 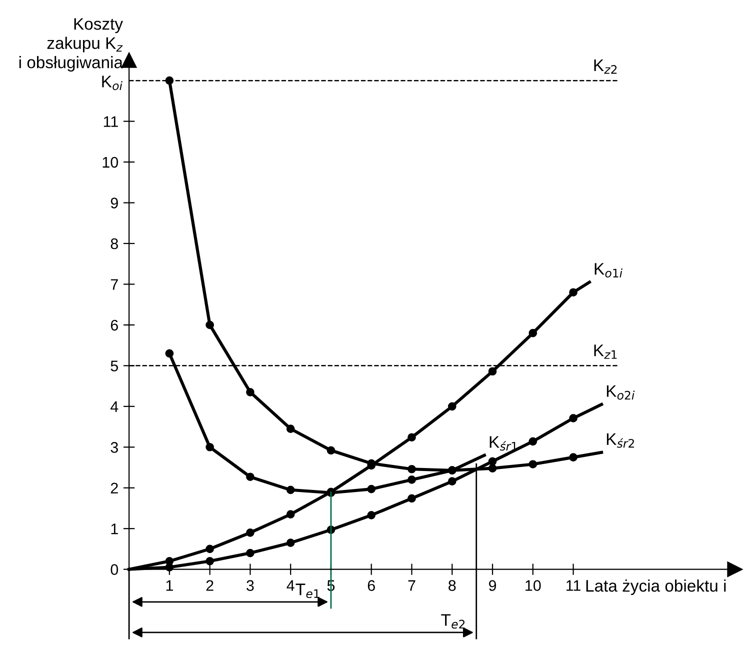 What do you see at coordinates (114, 447) in the screenshot?
I see `y-tick-label: 3` at bounding box center [114, 447].